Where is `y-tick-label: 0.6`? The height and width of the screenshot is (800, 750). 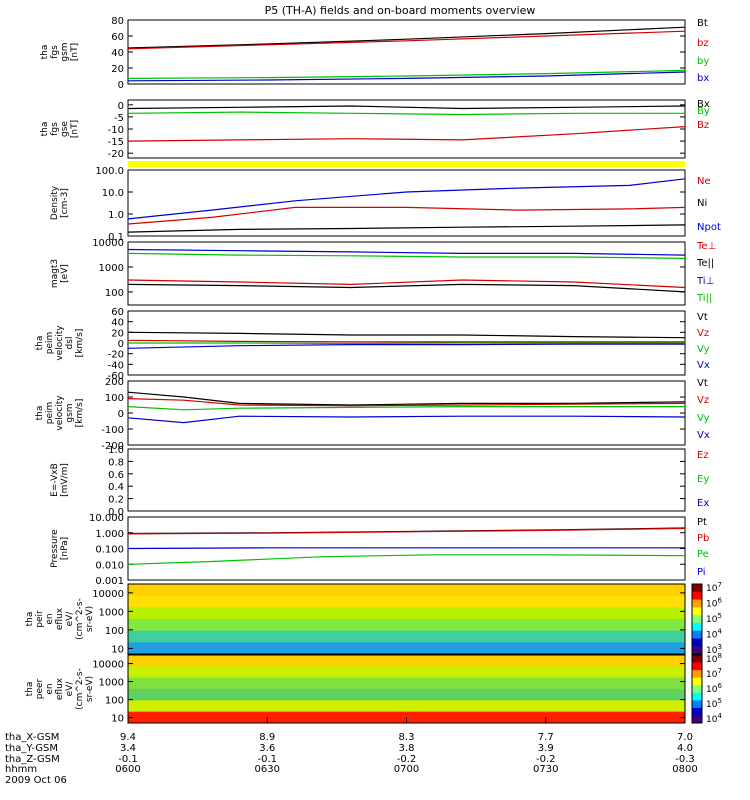 y-tick-label: 0.6 is located at coordinates (116, 475).